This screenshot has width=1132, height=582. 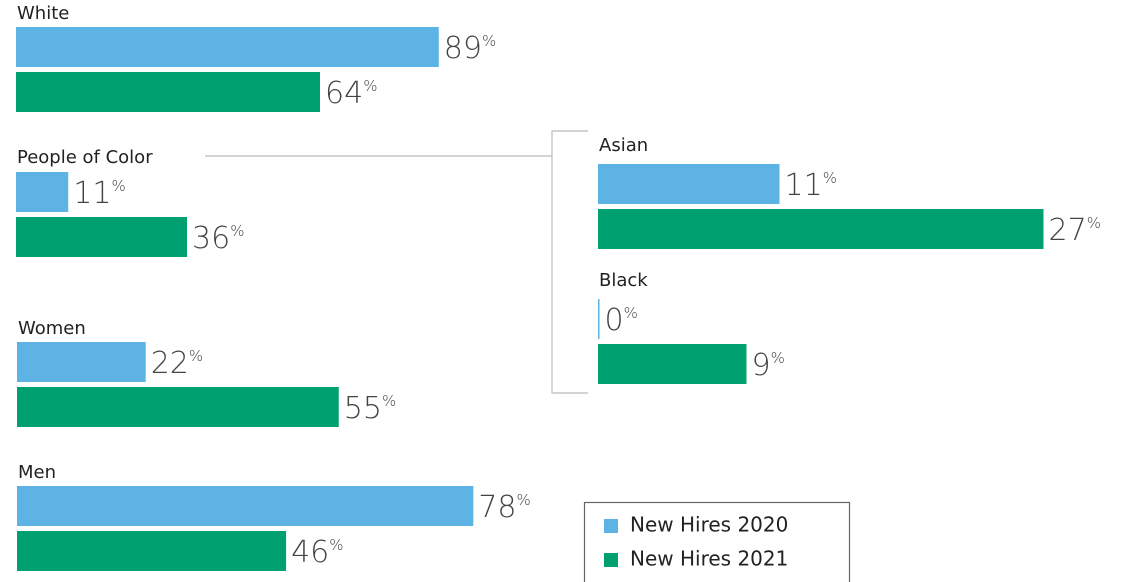 What do you see at coordinates (623, 280) in the screenshot?
I see `category-label: Black` at bounding box center [623, 280].